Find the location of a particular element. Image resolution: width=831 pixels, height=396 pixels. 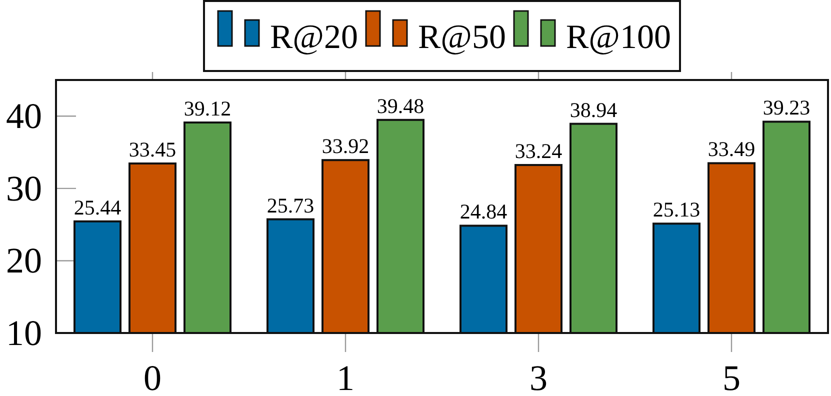

data-label: 33.45 is located at coordinates (152, 149).